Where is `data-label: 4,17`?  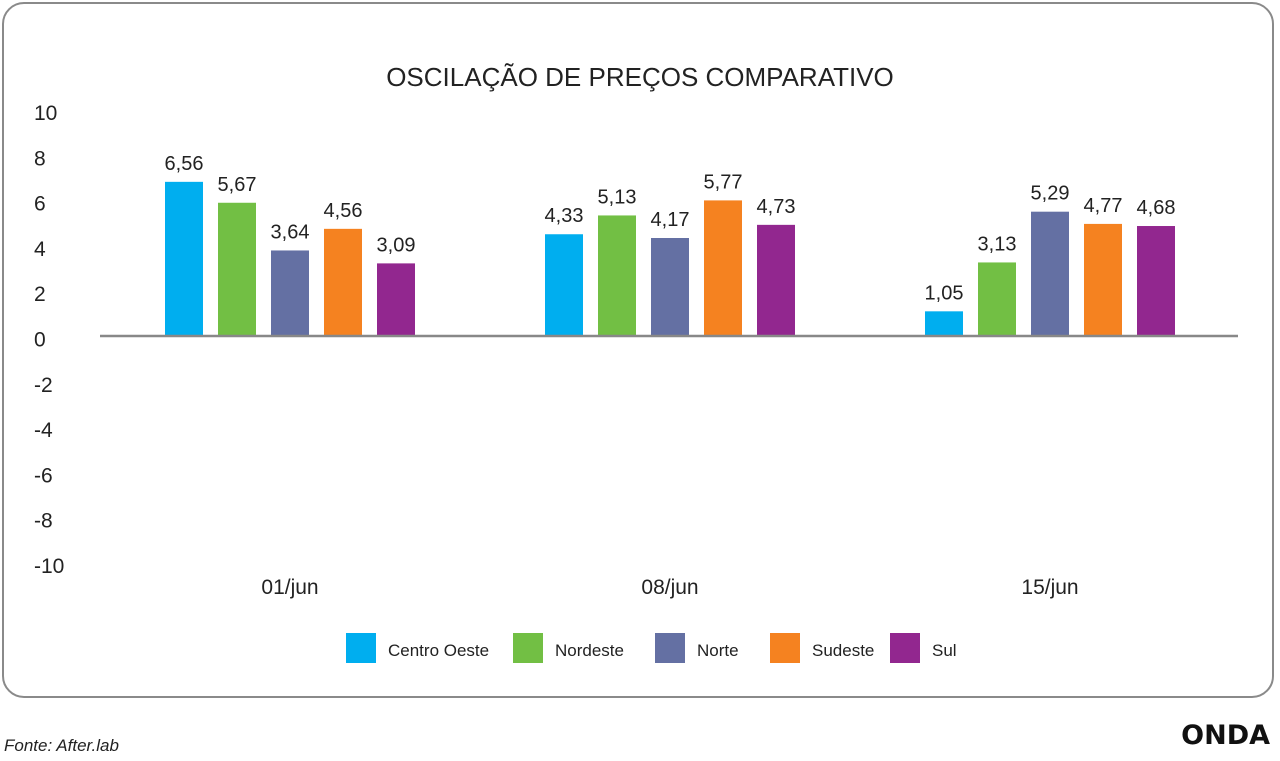 data-label: 4,17 is located at coordinates (670, 220).